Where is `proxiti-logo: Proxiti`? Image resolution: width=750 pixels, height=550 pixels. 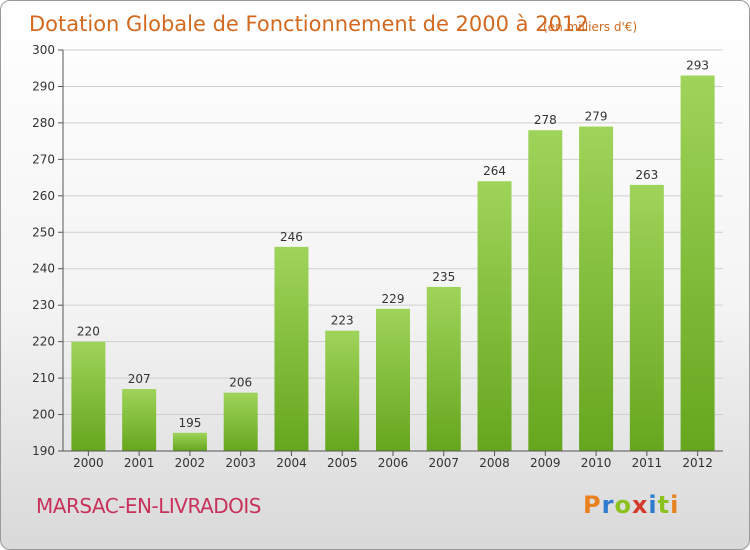
proxiti-logo: Proxiti is located at coordinates (631, 505).